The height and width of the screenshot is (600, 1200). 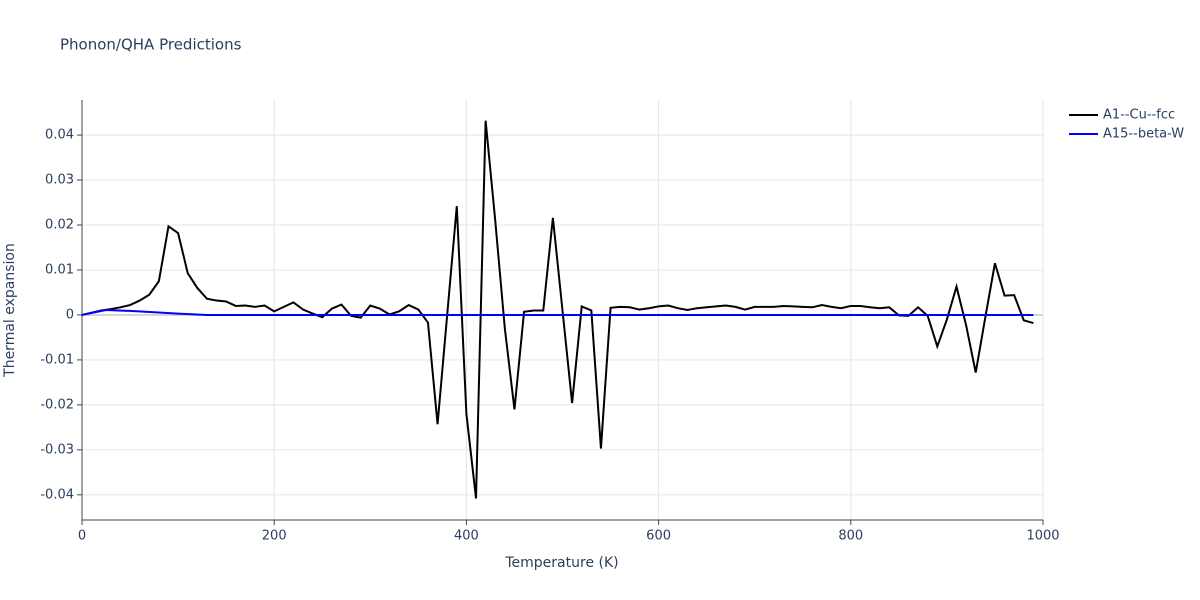 I want to click on x-tick-label: 200, so click(x=274, y=536).